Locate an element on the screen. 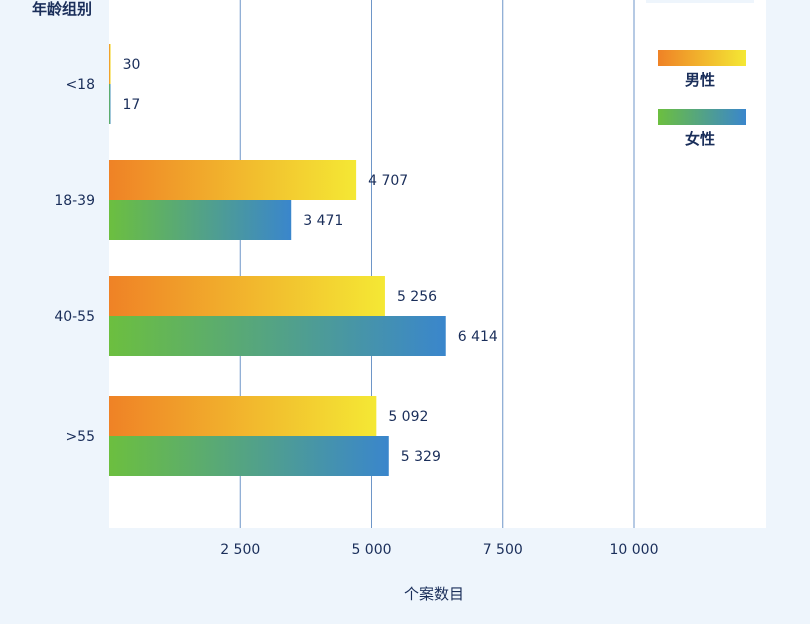 This screenshot has height=624, width=810. legend-label: 男性 is located at coordinates (700, 80).